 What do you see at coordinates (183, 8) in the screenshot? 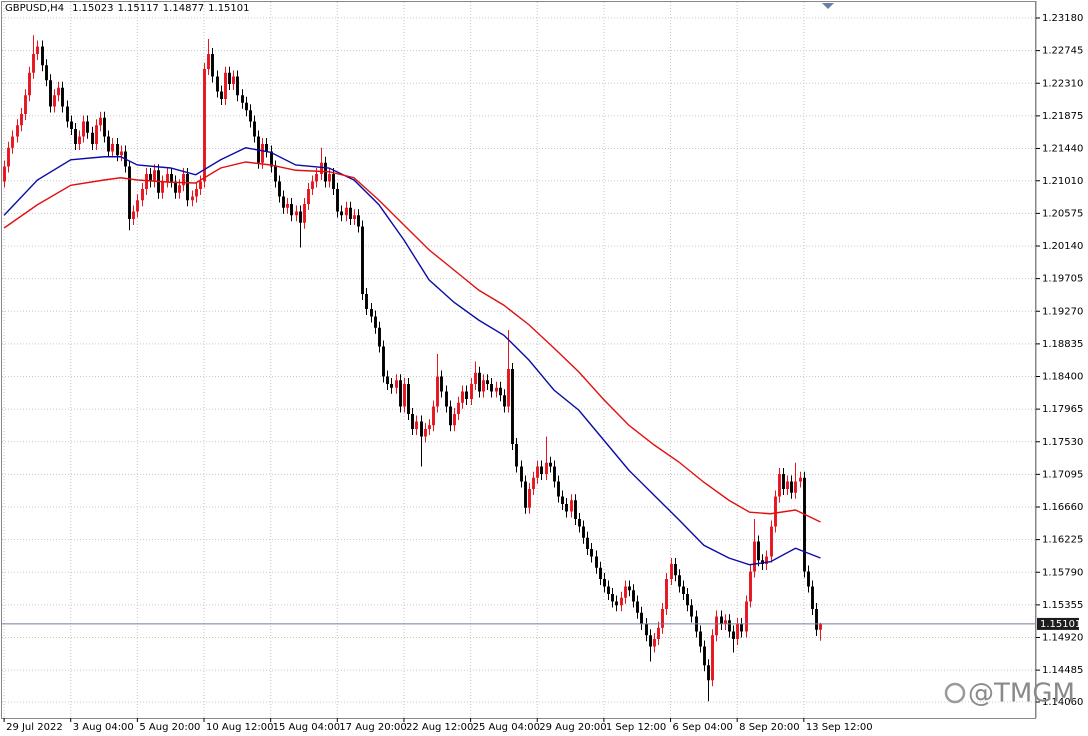
I see `header-low: 1.14877` at bounding box center [183, 8].